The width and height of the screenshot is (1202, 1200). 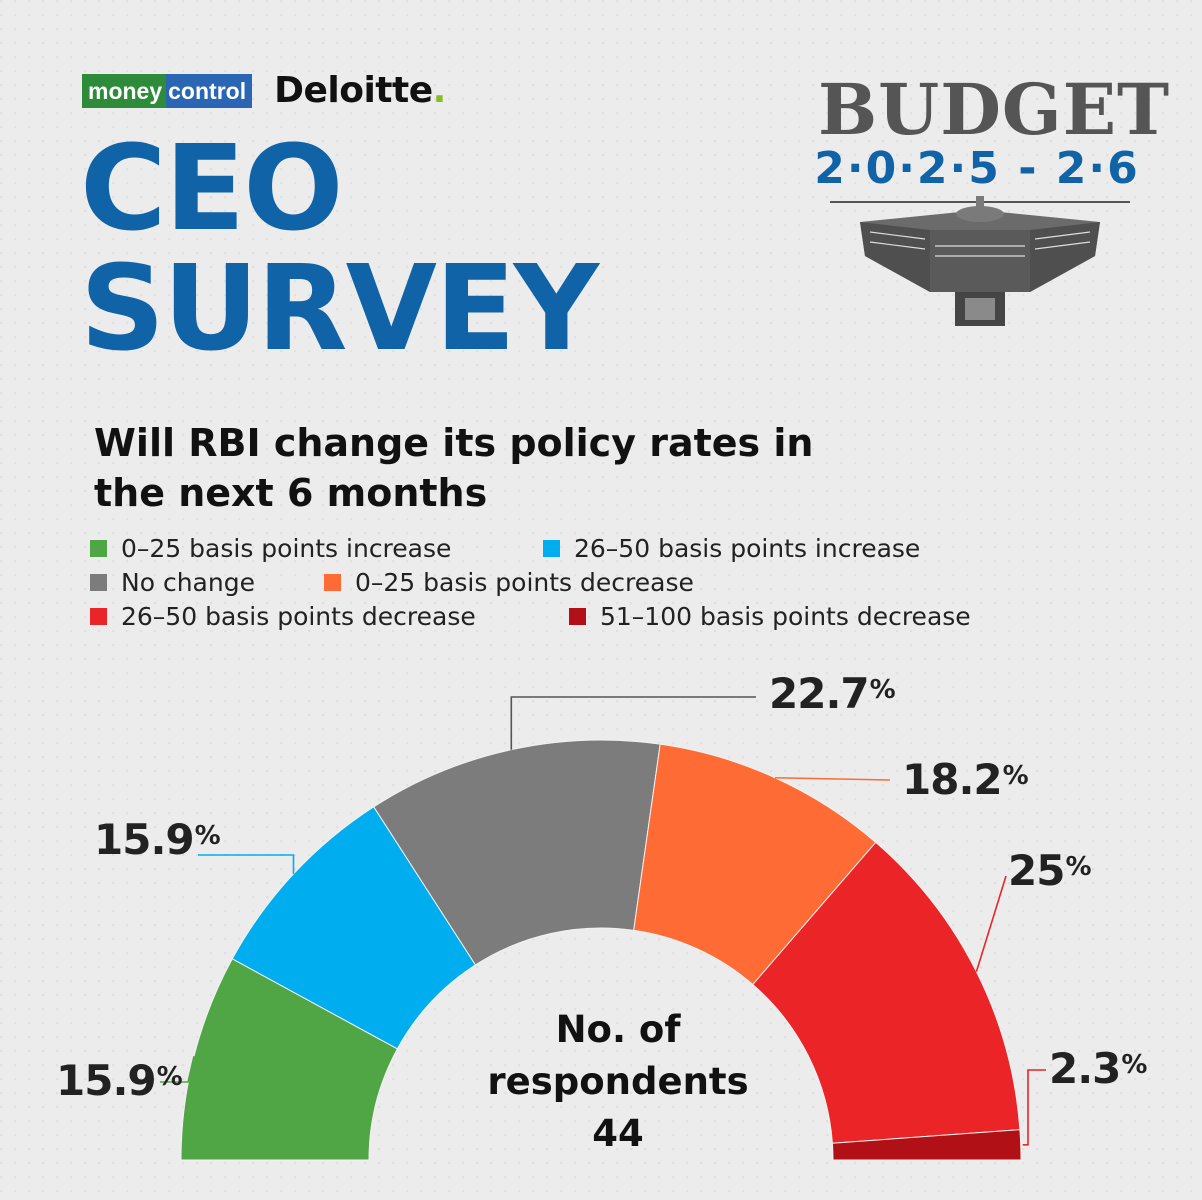 What do you see at coordinates (1036, 870) in the screenshot?
I see `slice-label-value: 25` at bounding box center [1036, 870].